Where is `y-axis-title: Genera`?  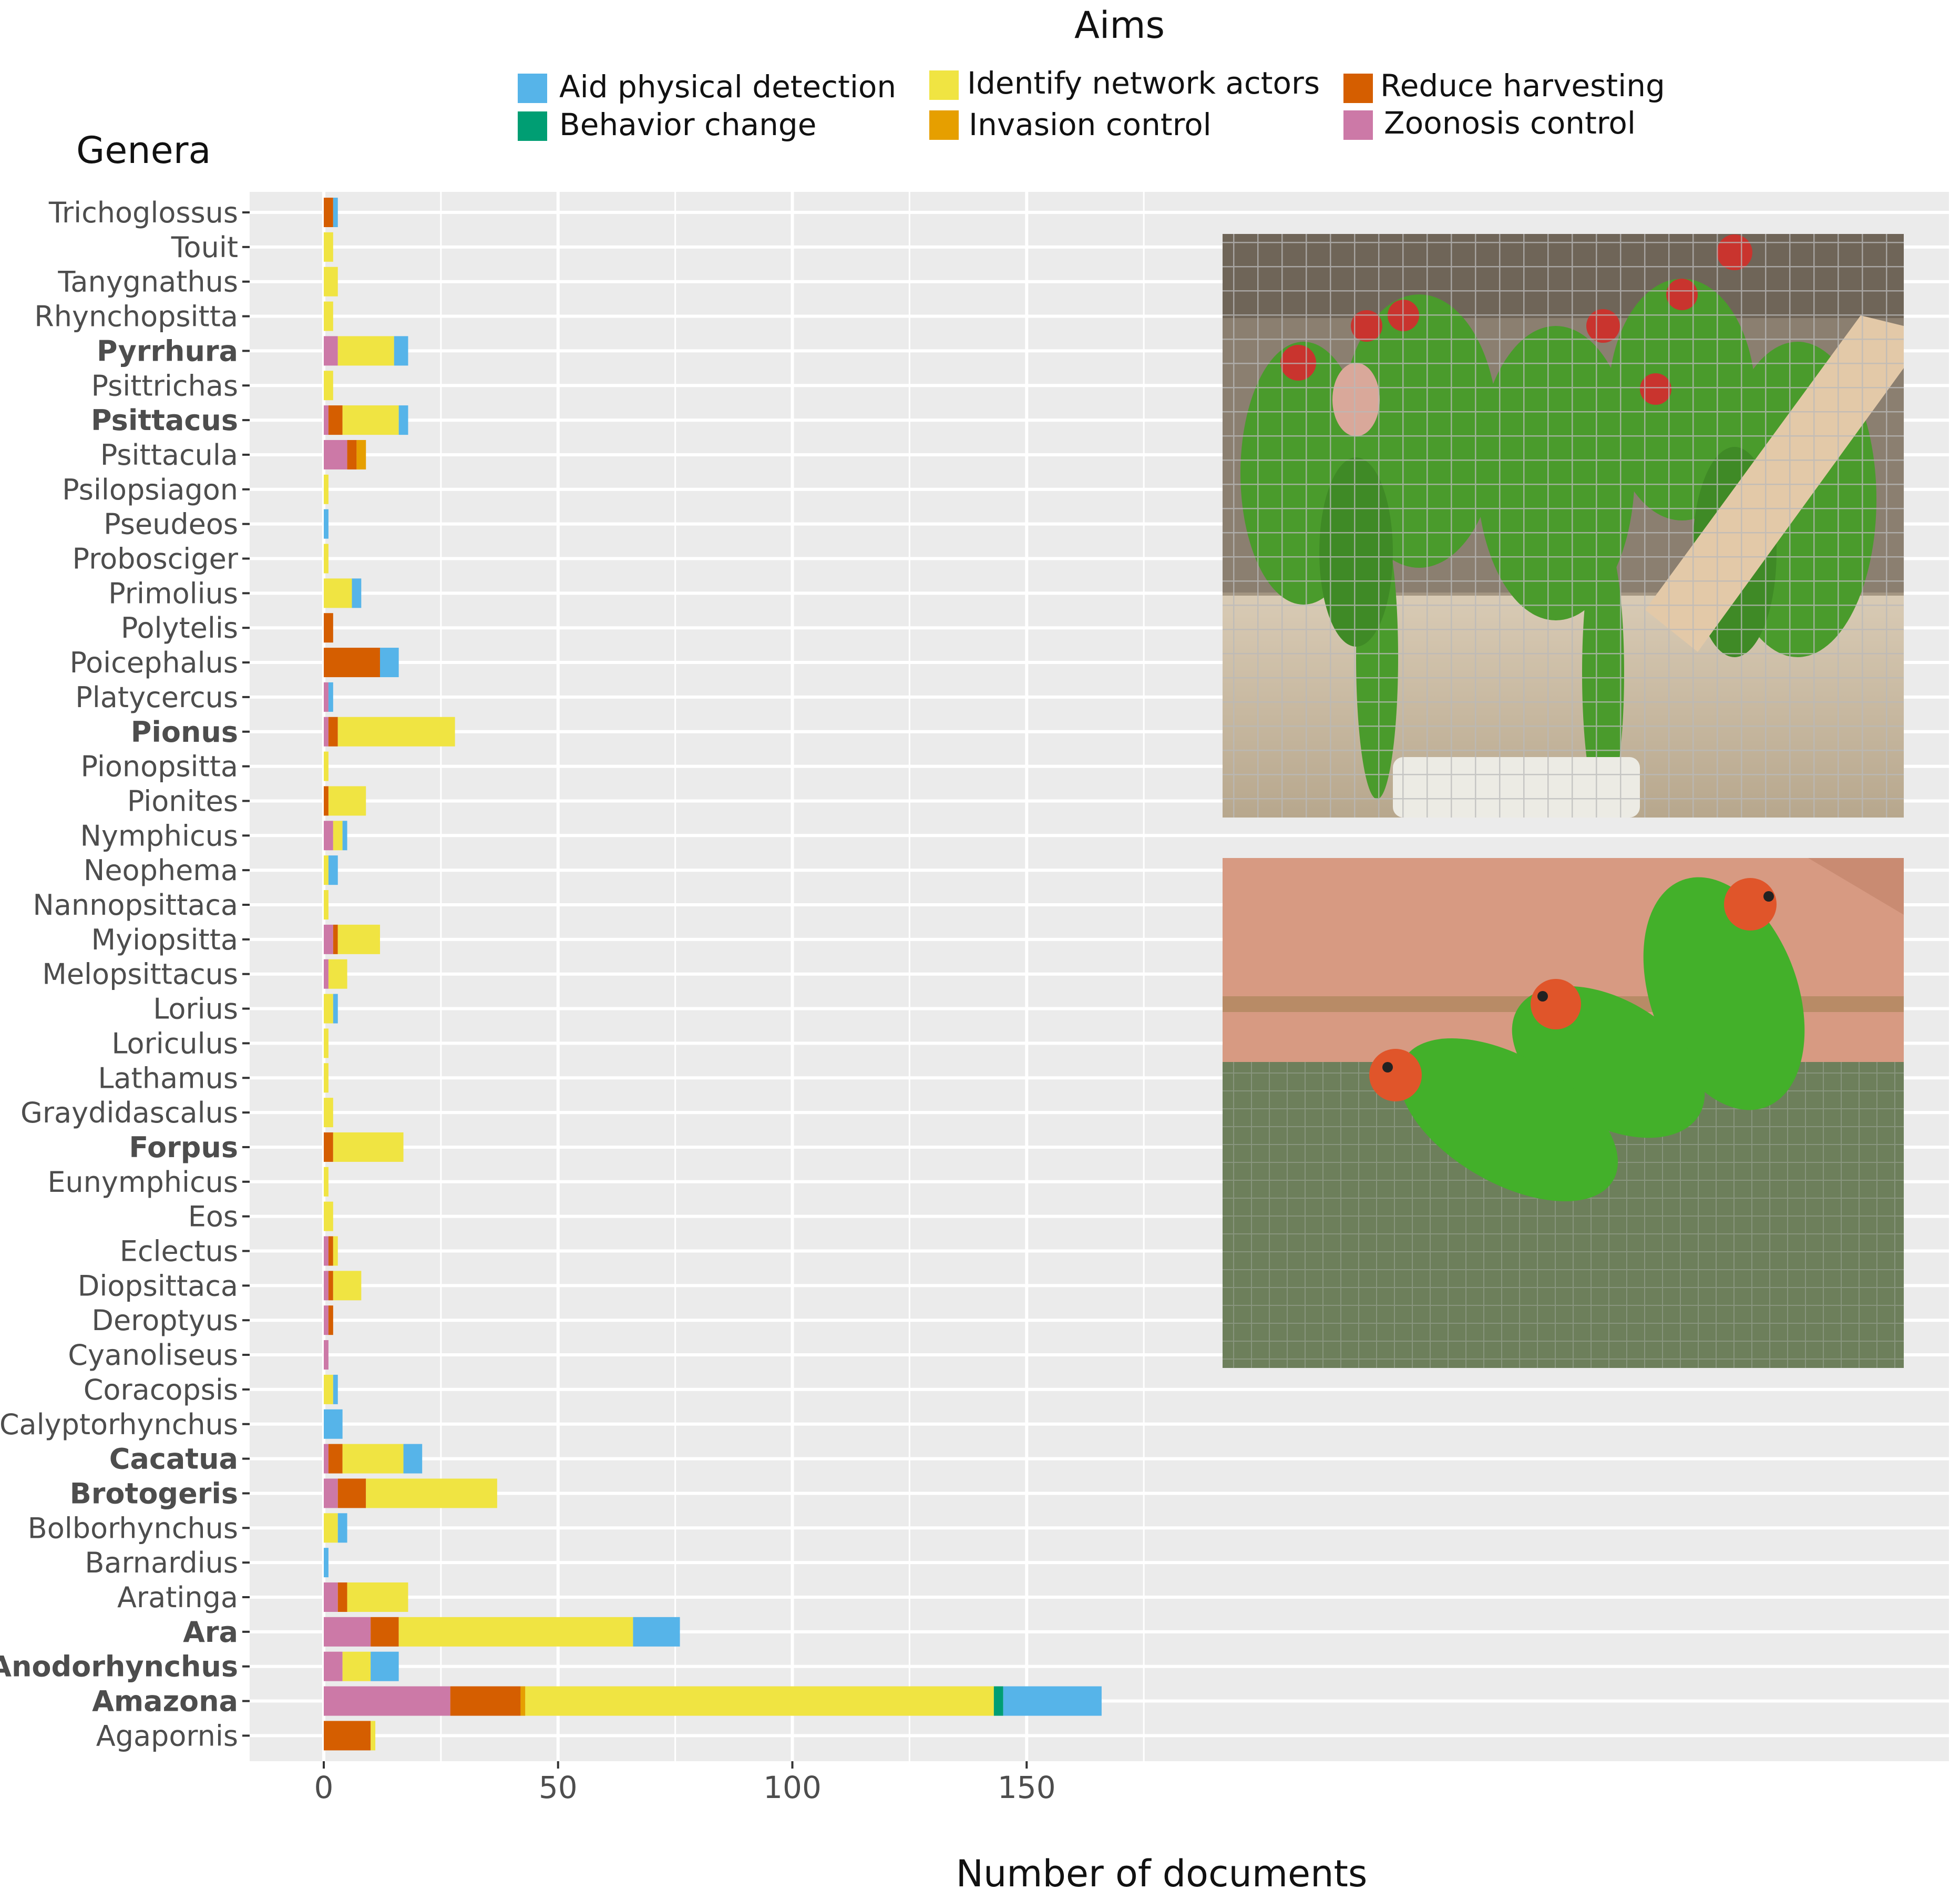
y-axis-title: Genera is located at coordinates (143, 150).